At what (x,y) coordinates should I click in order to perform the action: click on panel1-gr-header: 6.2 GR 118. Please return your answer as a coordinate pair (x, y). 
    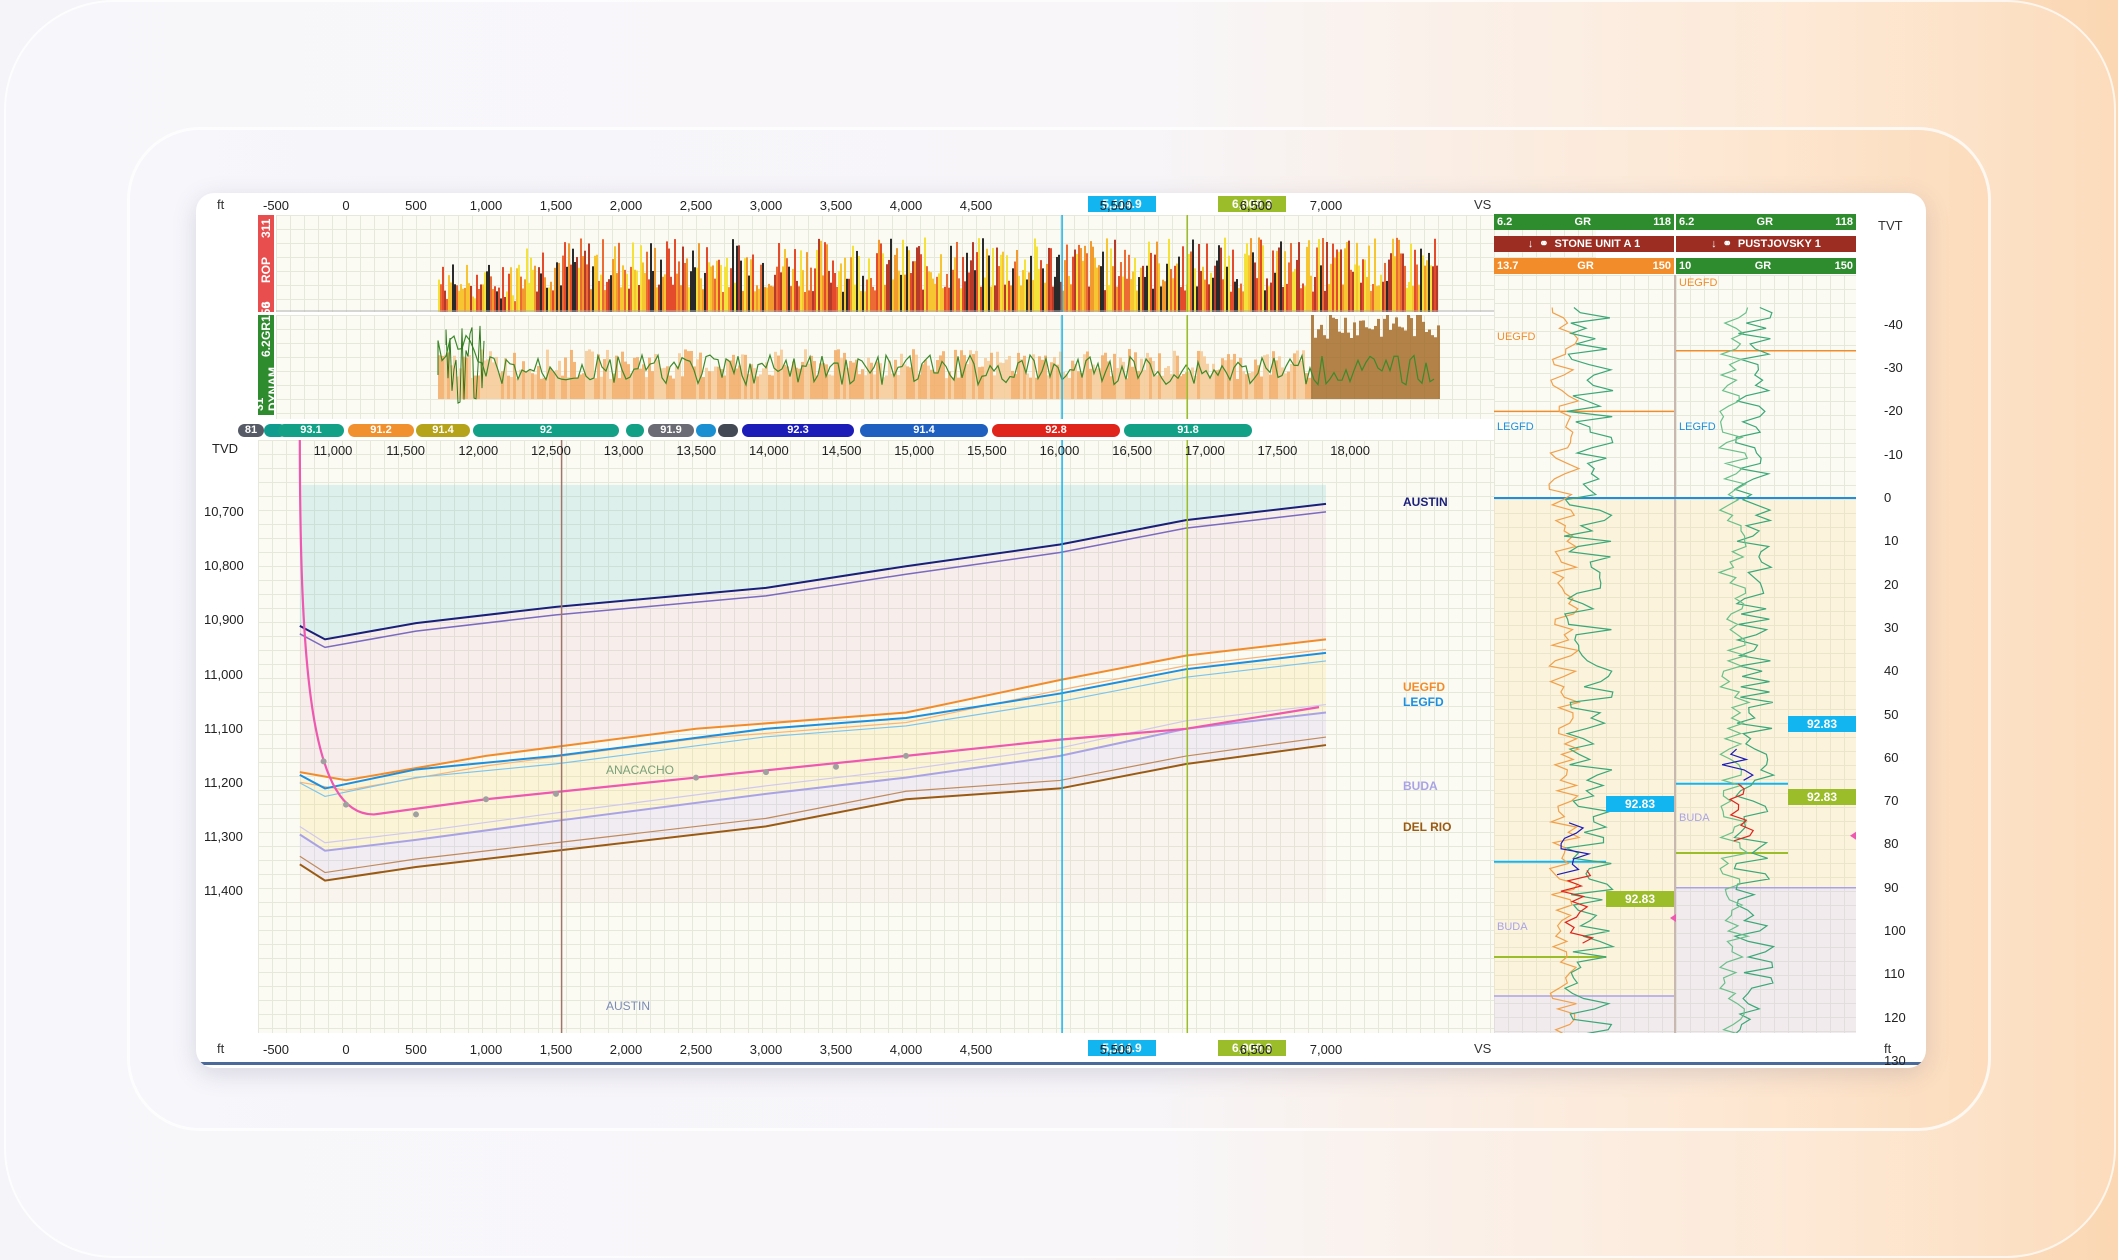
    Looking at the image, I should click on (1584, 222).